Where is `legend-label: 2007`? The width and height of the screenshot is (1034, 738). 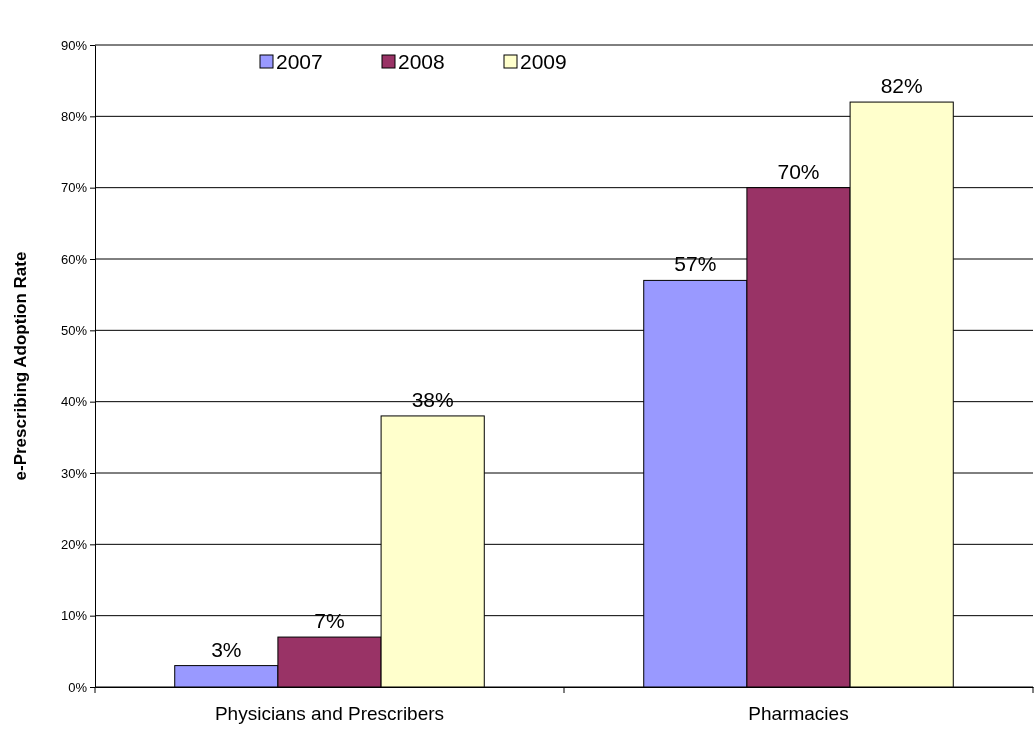 legend-label: 2007 is located at coordinates (299, 62).